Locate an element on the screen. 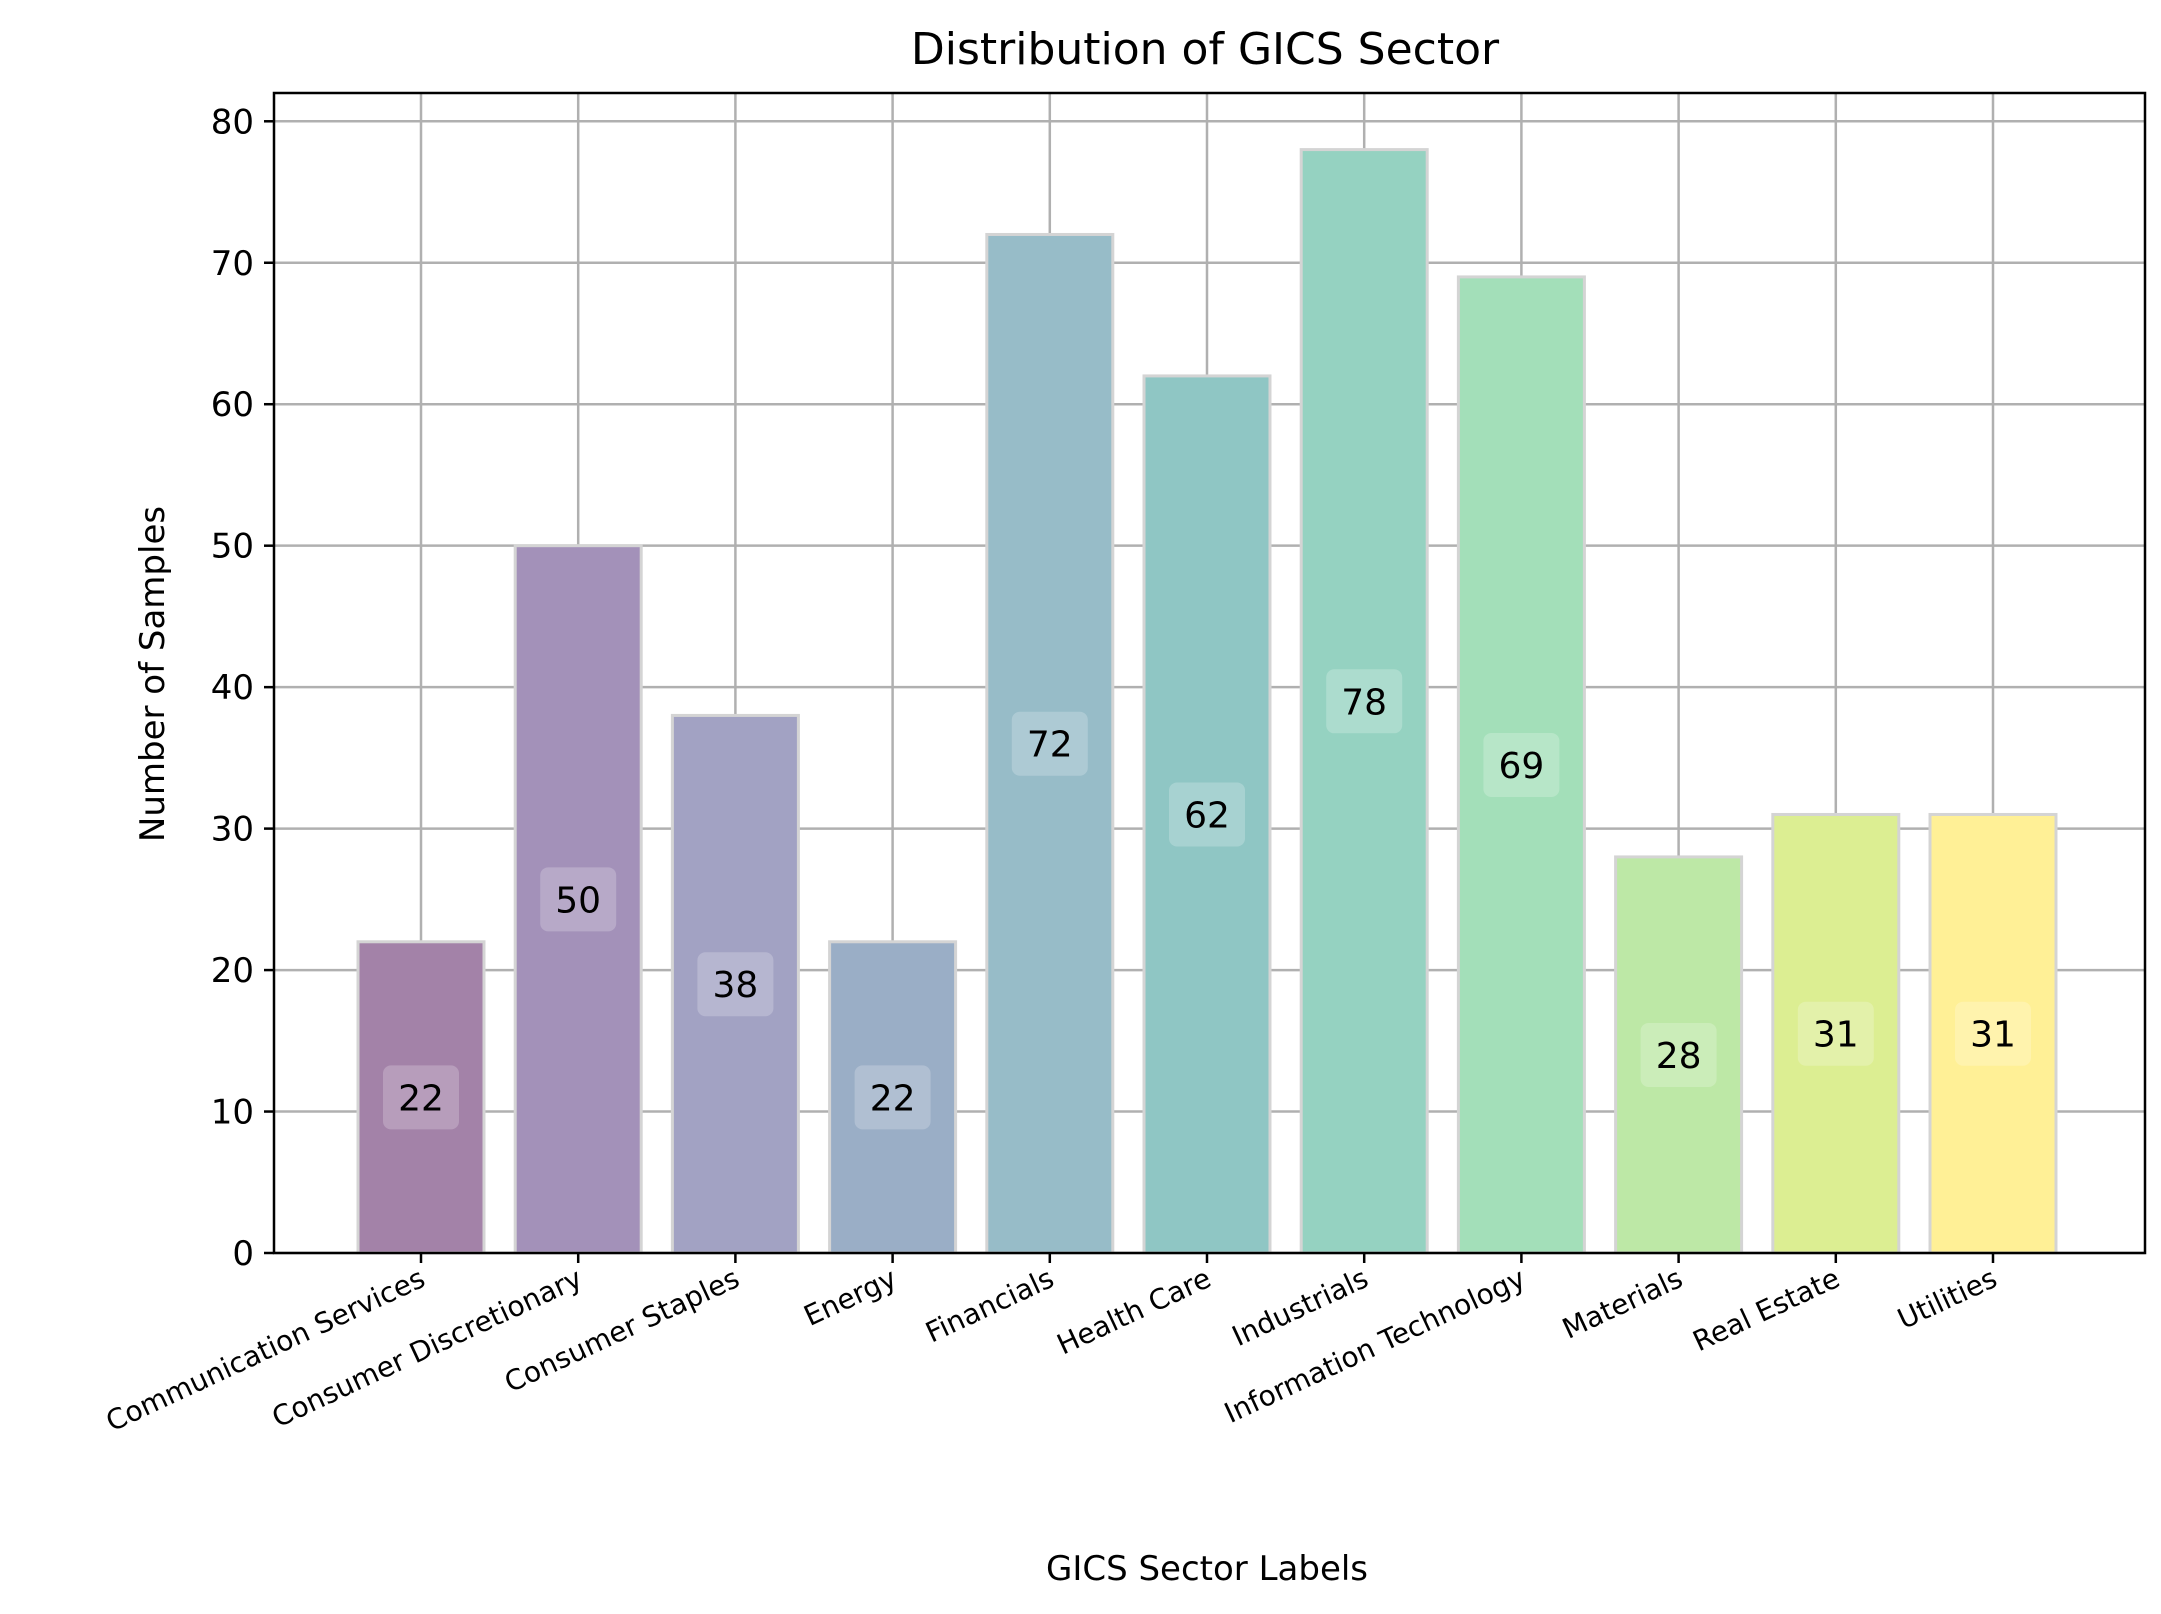 Image resolution: width=2161 pixels, height=1614 pixels. y-tick-label: 70 is located at coordinates (232, 264).